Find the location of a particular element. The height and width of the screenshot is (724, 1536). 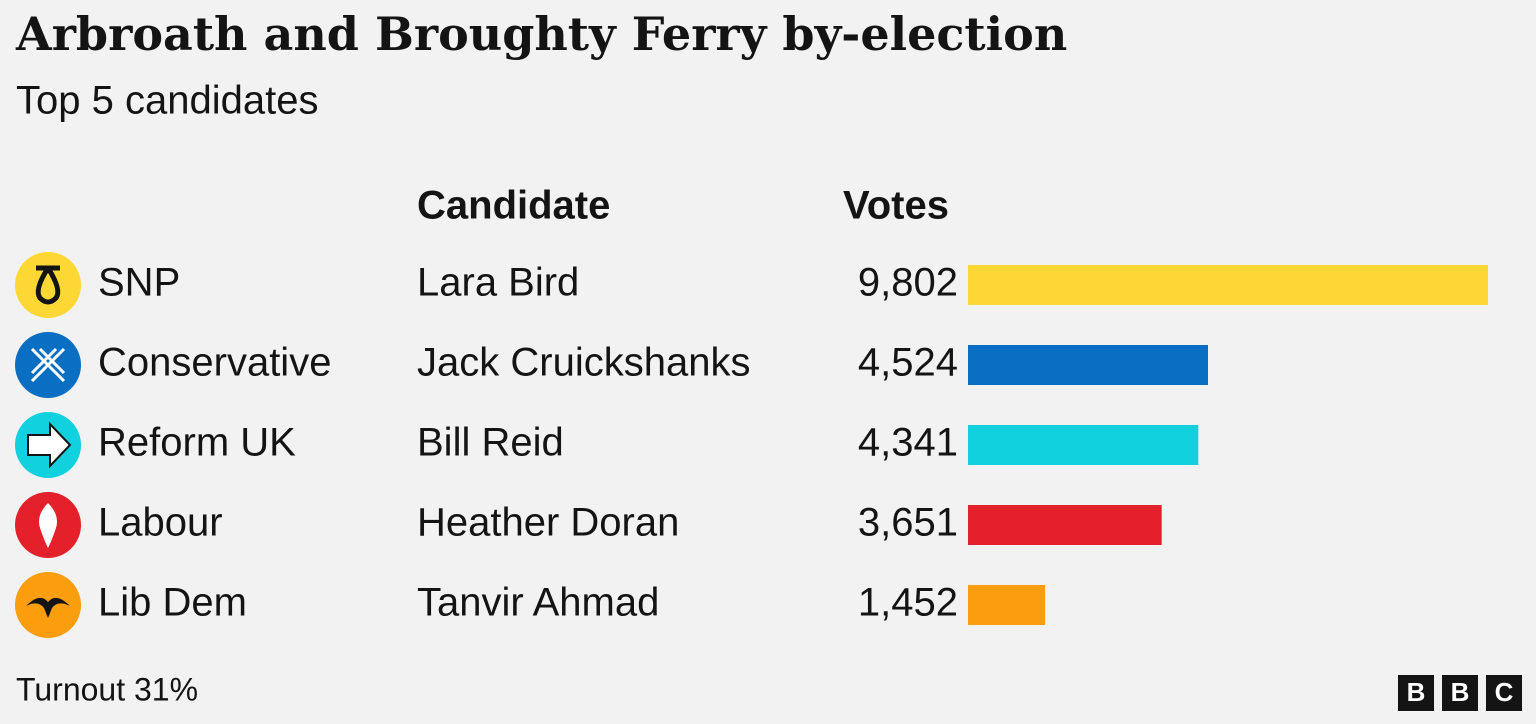

chart-subtitle: Top 5 candidates is located at coordinates (167, 101).